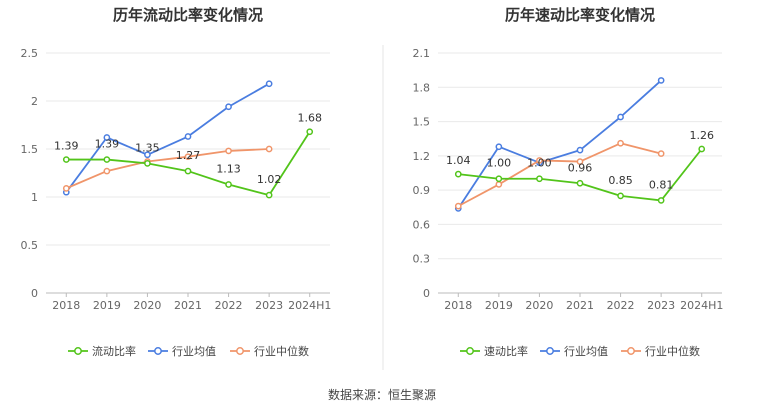 The height and width of the screenshot is (413, 765). I want to click on y-tick-label: 1.8, so click(422, 87).